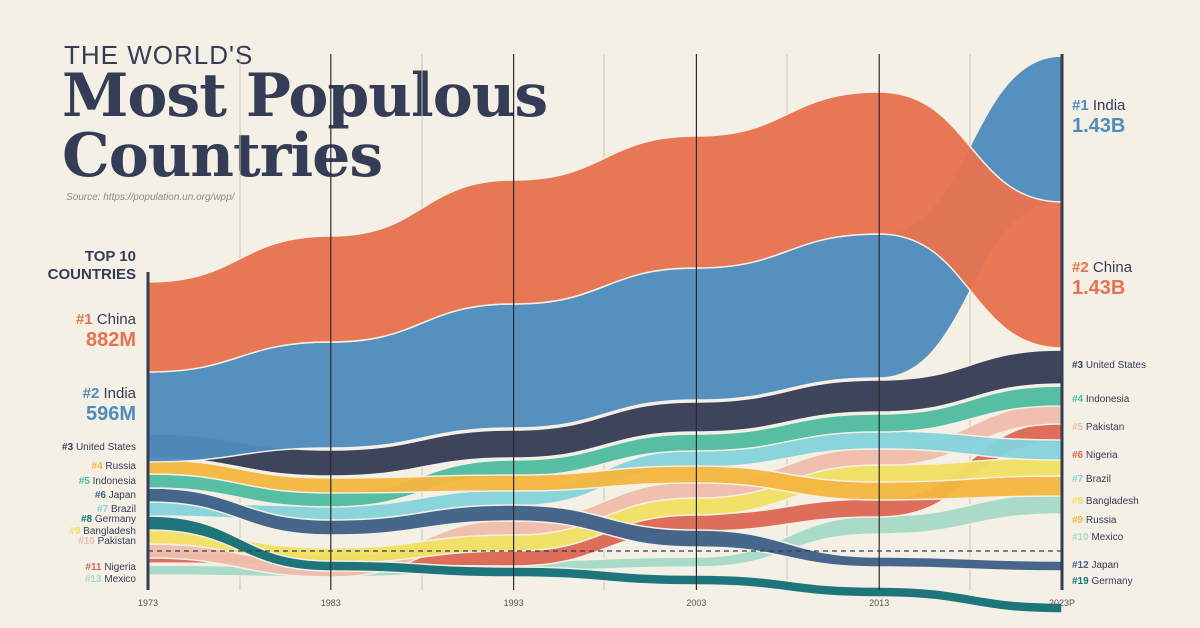  What do you see at coordinates (1098, 126) in the screenshot?
I see `end-label-india-value: 1.43B` at bounding box center [1098, 126].